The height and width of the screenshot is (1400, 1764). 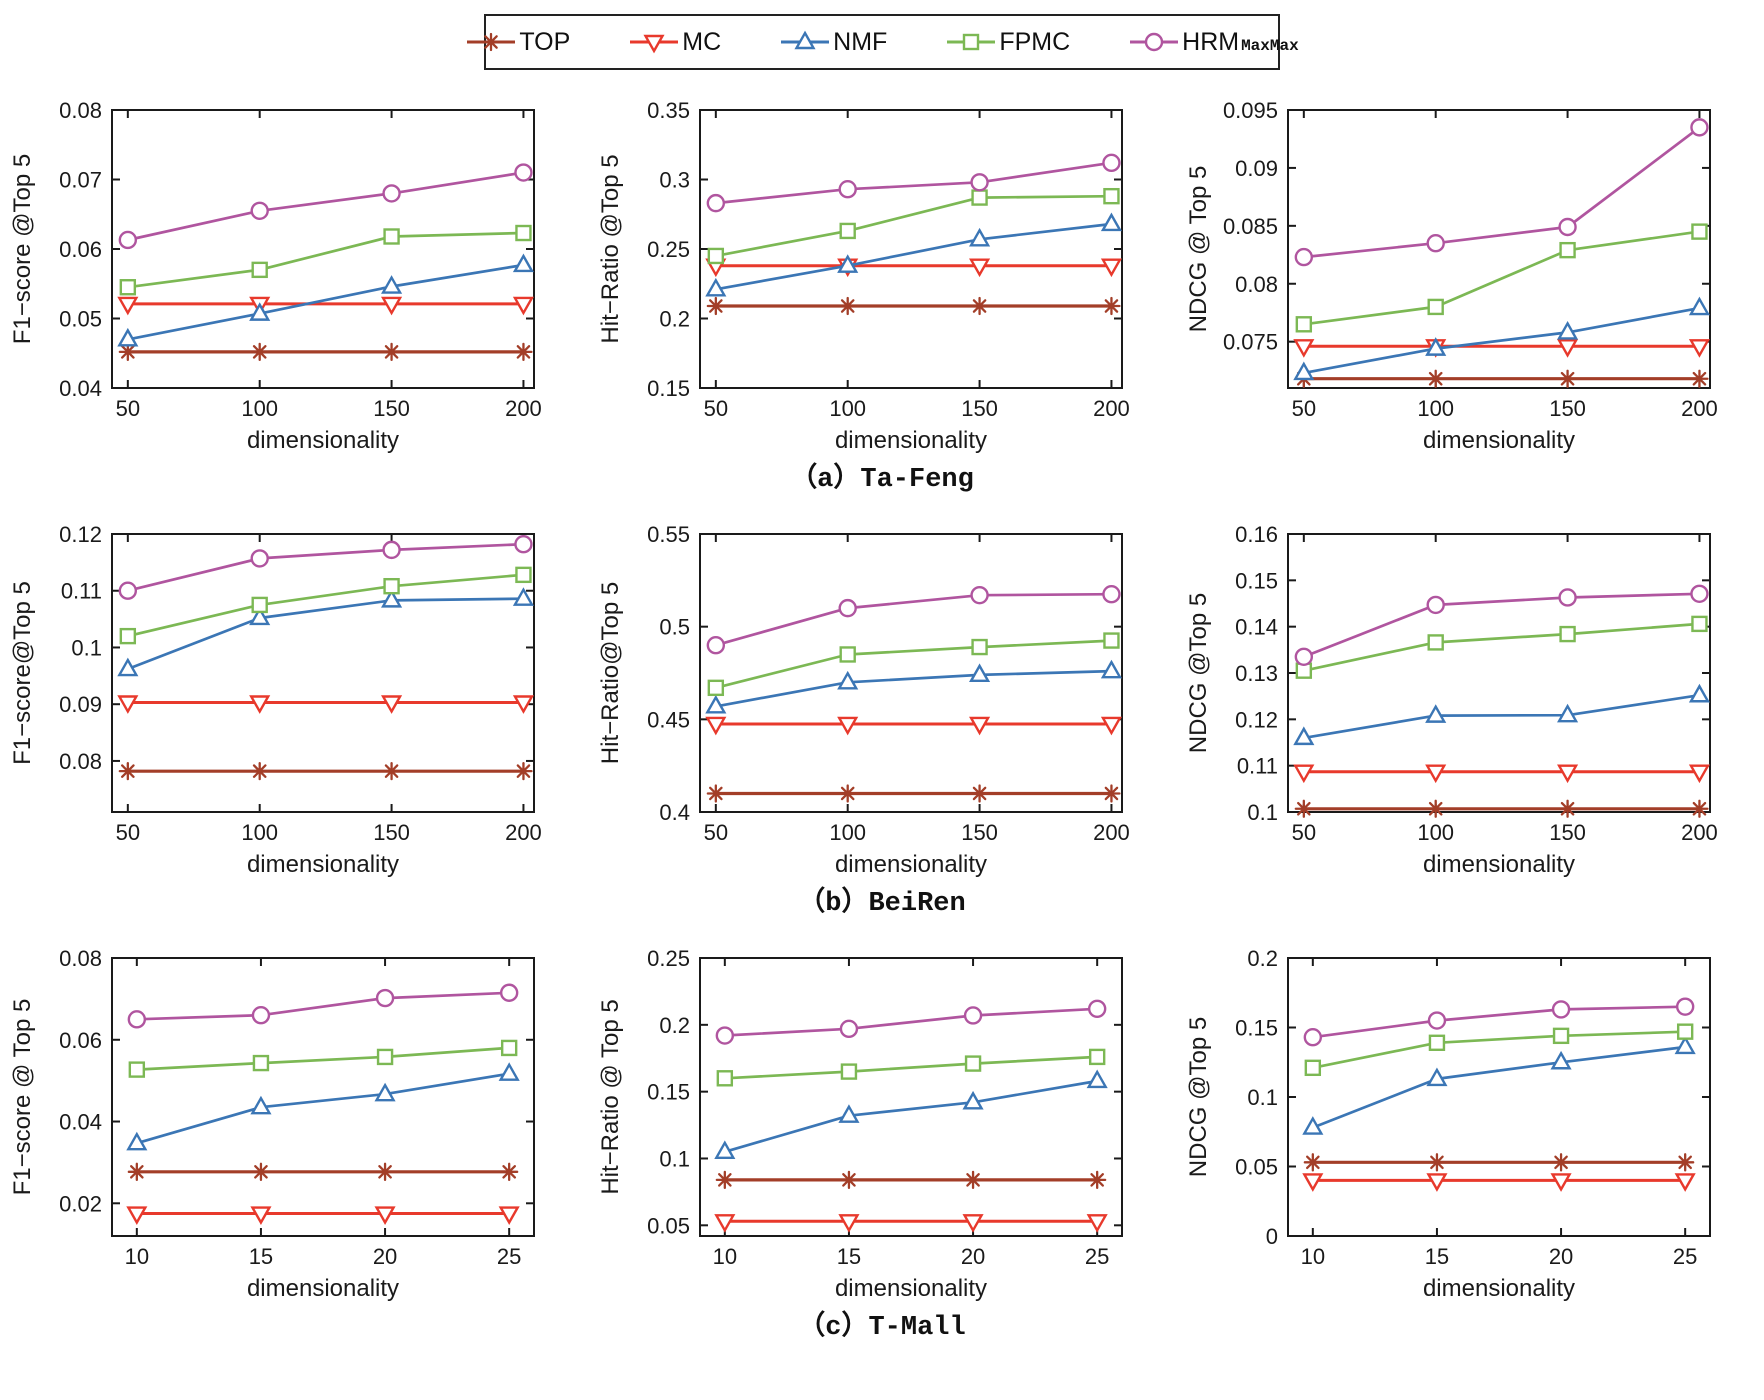 I want to click on y-axis-label: F1−score @Top 5, so click(x=22, y=249).